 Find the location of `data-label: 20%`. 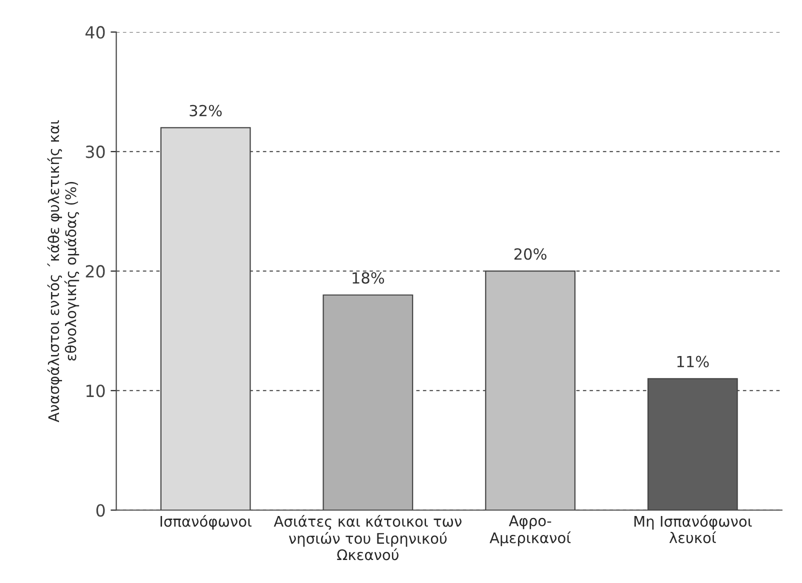

data-label: 20% is located at coordinates (530, 254).